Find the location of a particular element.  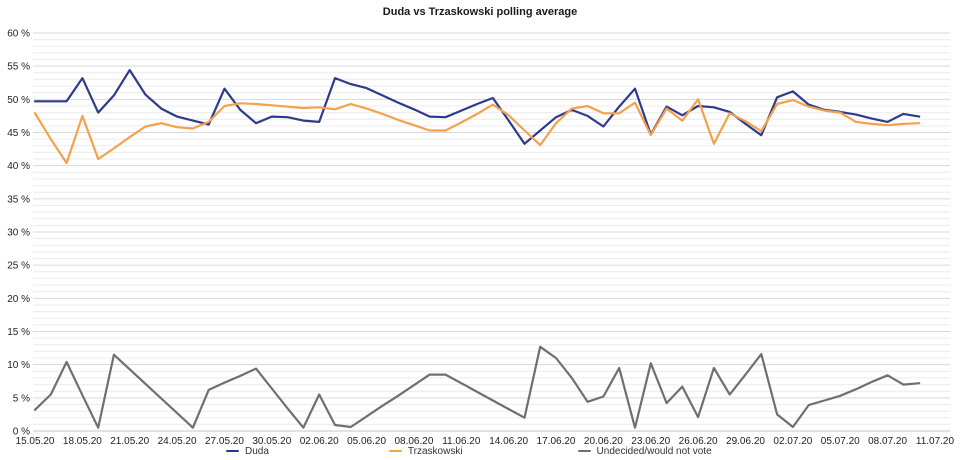

y-axis-label: 5 % is located at coordinates (21, 398).